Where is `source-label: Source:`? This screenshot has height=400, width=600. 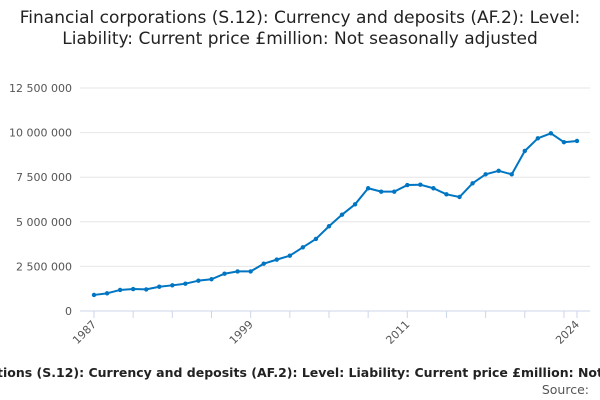 source-label: Source: is located at coordinates (565, 389).